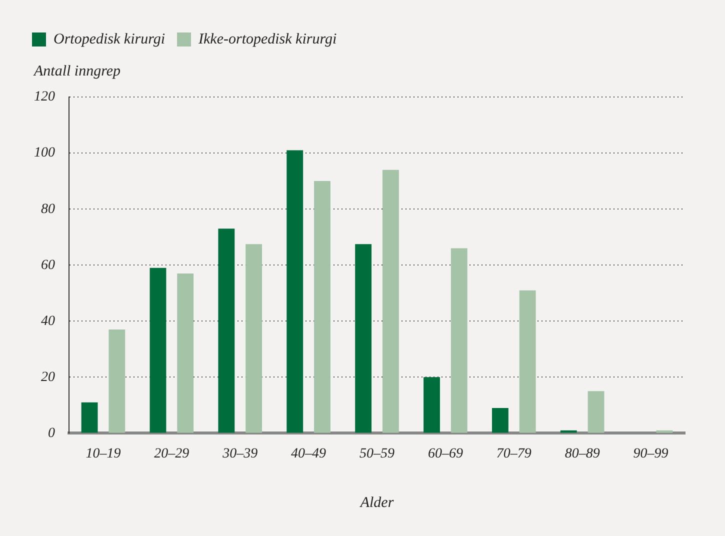 The height and width of the screenshot is (536, 725). Describe the element at coordinates (172, 454) in the screenshot. I see `x-tick-label: 20–29` at that location.